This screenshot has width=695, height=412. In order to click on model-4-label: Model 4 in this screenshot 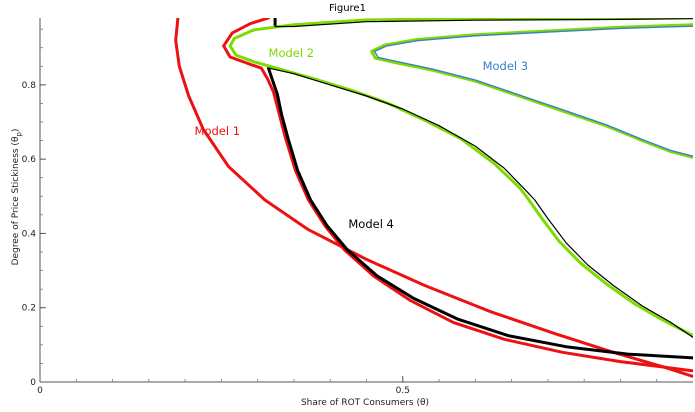, I will do `click(371, 224)`.